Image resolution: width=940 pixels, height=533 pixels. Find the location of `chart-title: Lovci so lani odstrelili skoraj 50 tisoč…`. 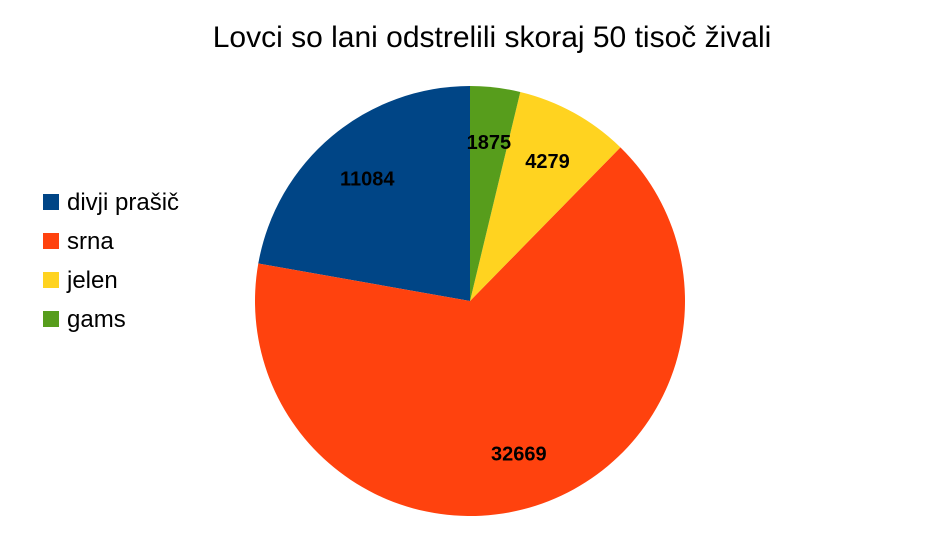

chart-title: Lovci so lani odstrelili skoraj 50 tisoč… is located at coordinates (492, 37).